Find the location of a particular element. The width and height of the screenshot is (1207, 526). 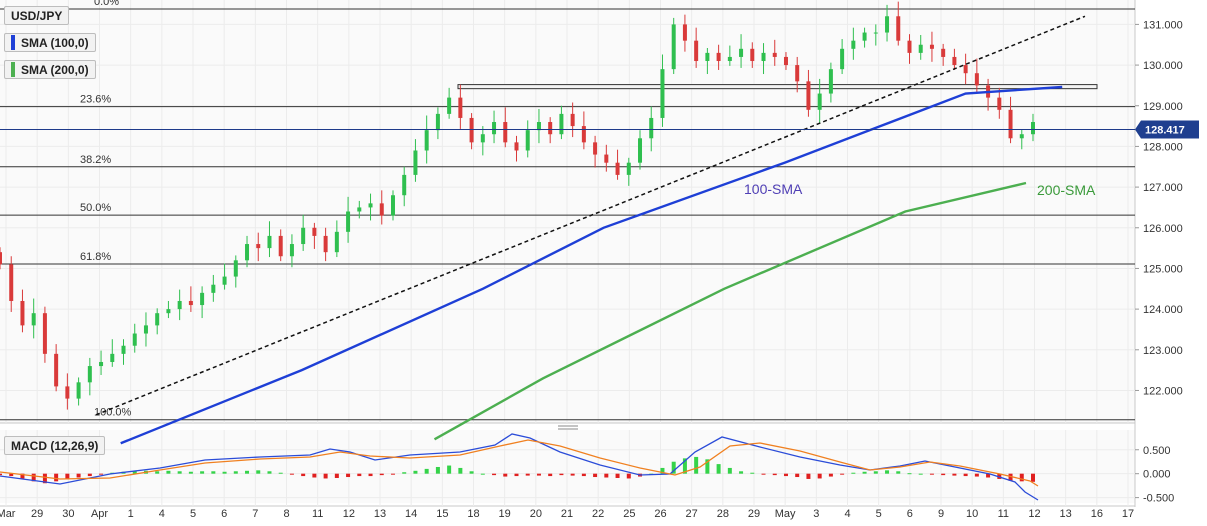

fib-level-label: 61.8% is located at coordinates (95, 257).